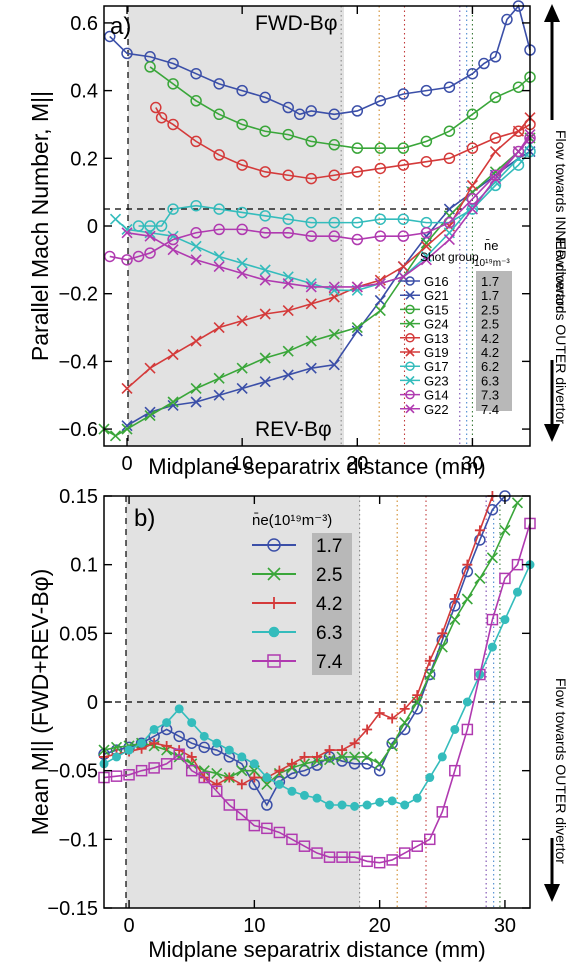  I want to click on series-line, so click(343, 143).